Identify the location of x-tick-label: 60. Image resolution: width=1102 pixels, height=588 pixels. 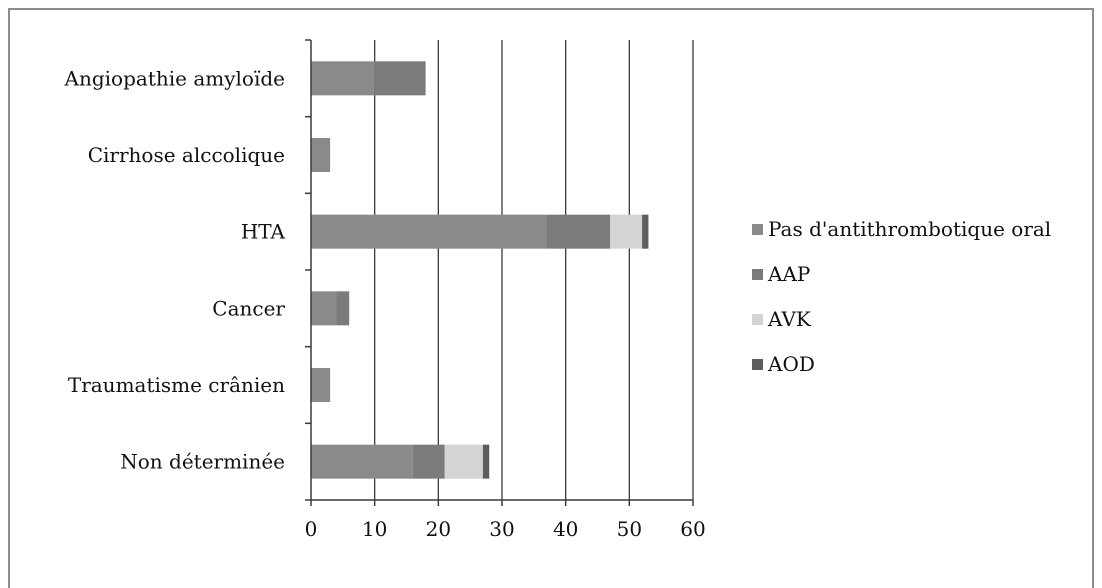
(692, 529).